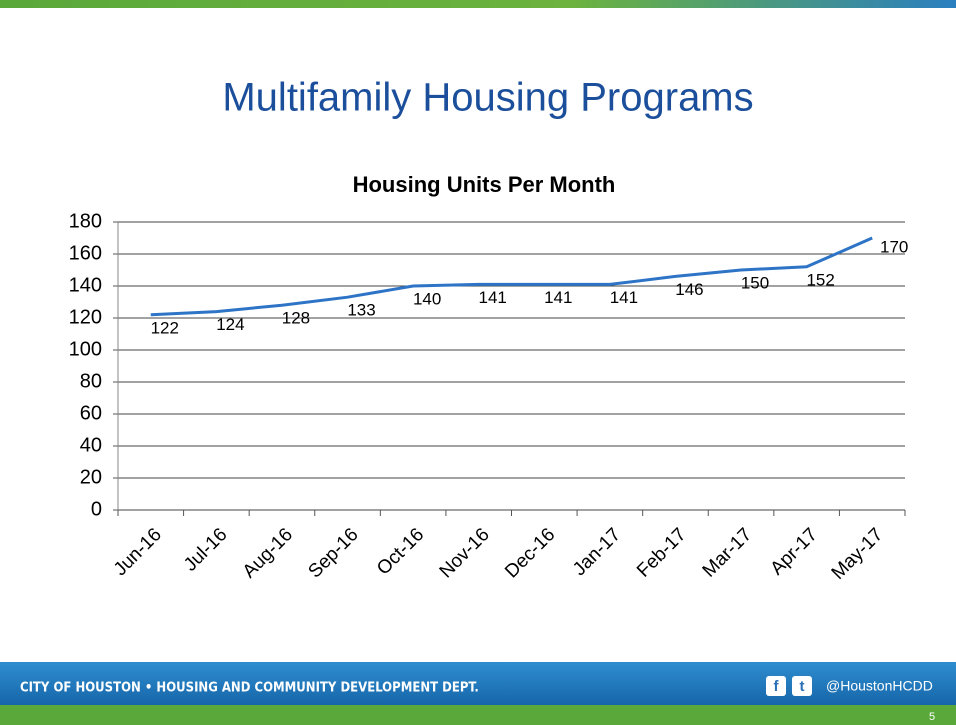 Image resolution: width=956 pixels, height=725 pixels. I want to click on twitter-icon, so click(802, 686).